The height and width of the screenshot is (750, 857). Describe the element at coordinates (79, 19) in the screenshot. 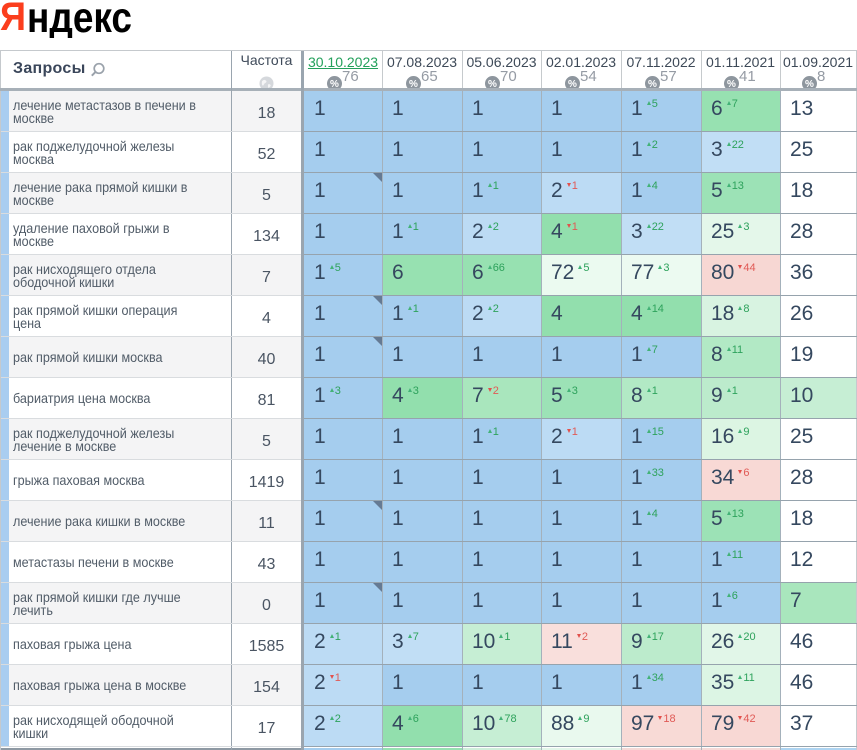

I see `svg-text: ндекс` at that location.